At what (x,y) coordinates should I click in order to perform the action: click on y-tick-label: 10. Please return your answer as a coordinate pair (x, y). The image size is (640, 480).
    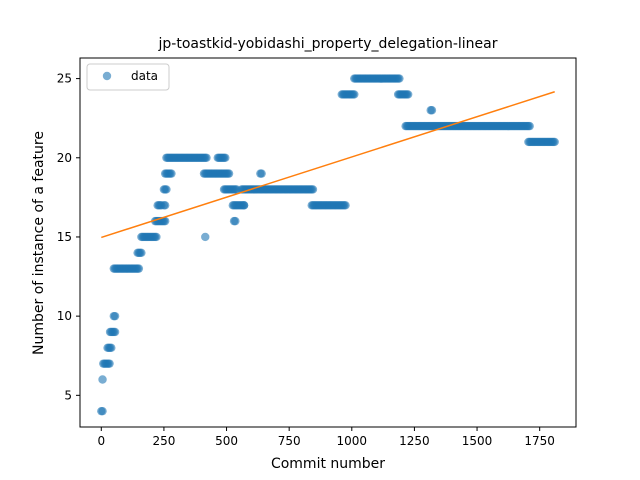
    Looking at the image, I should click on (64, 316).